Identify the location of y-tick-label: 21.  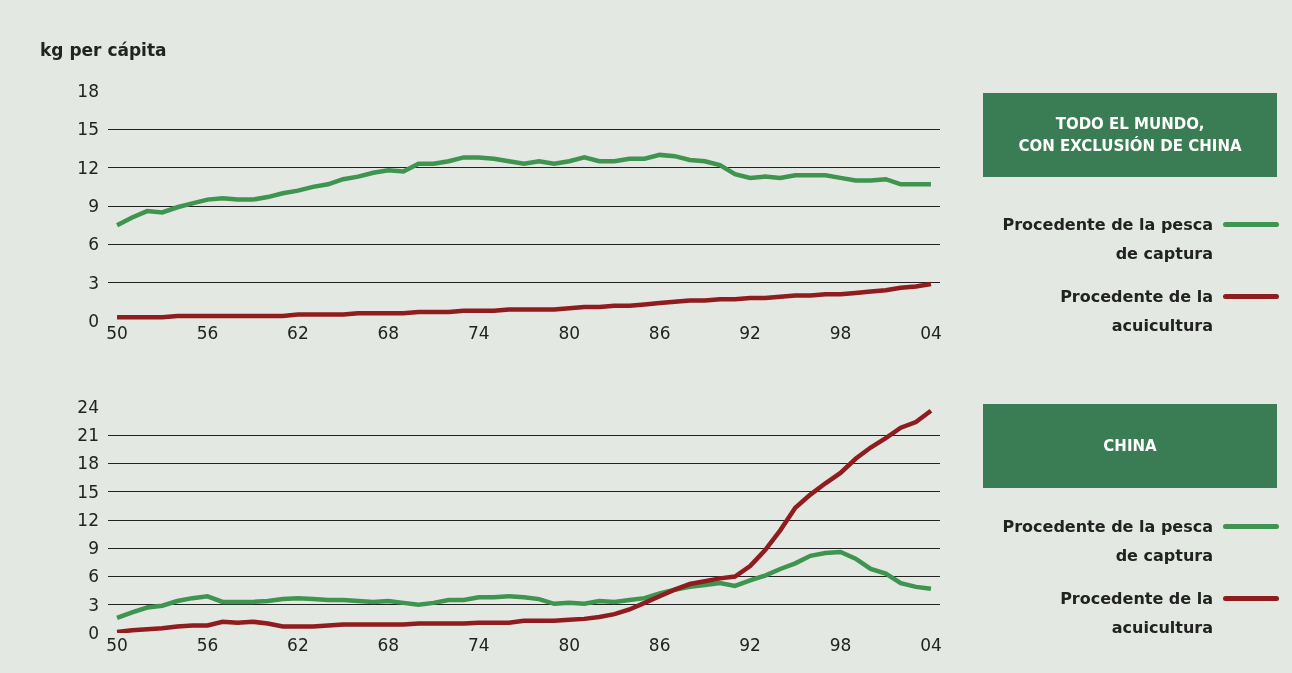
(88, 435).